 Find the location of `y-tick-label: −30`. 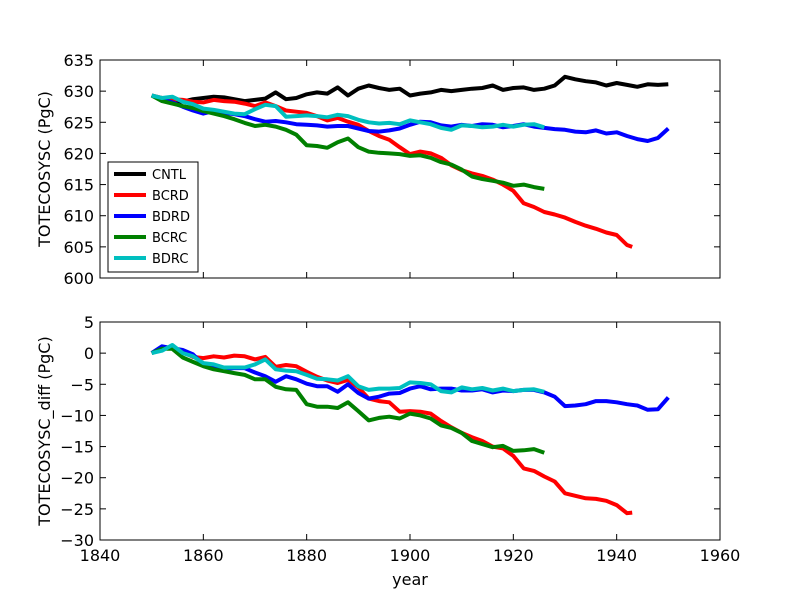

y-tick-label: −30 is located at coordinates (77, 540).